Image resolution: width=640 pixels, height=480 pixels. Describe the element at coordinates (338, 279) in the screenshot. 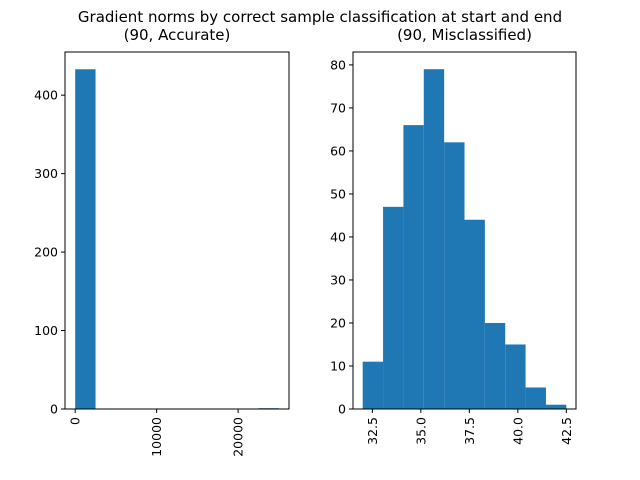

I see `y-tick-label-misclassified-3: 30` at that location.